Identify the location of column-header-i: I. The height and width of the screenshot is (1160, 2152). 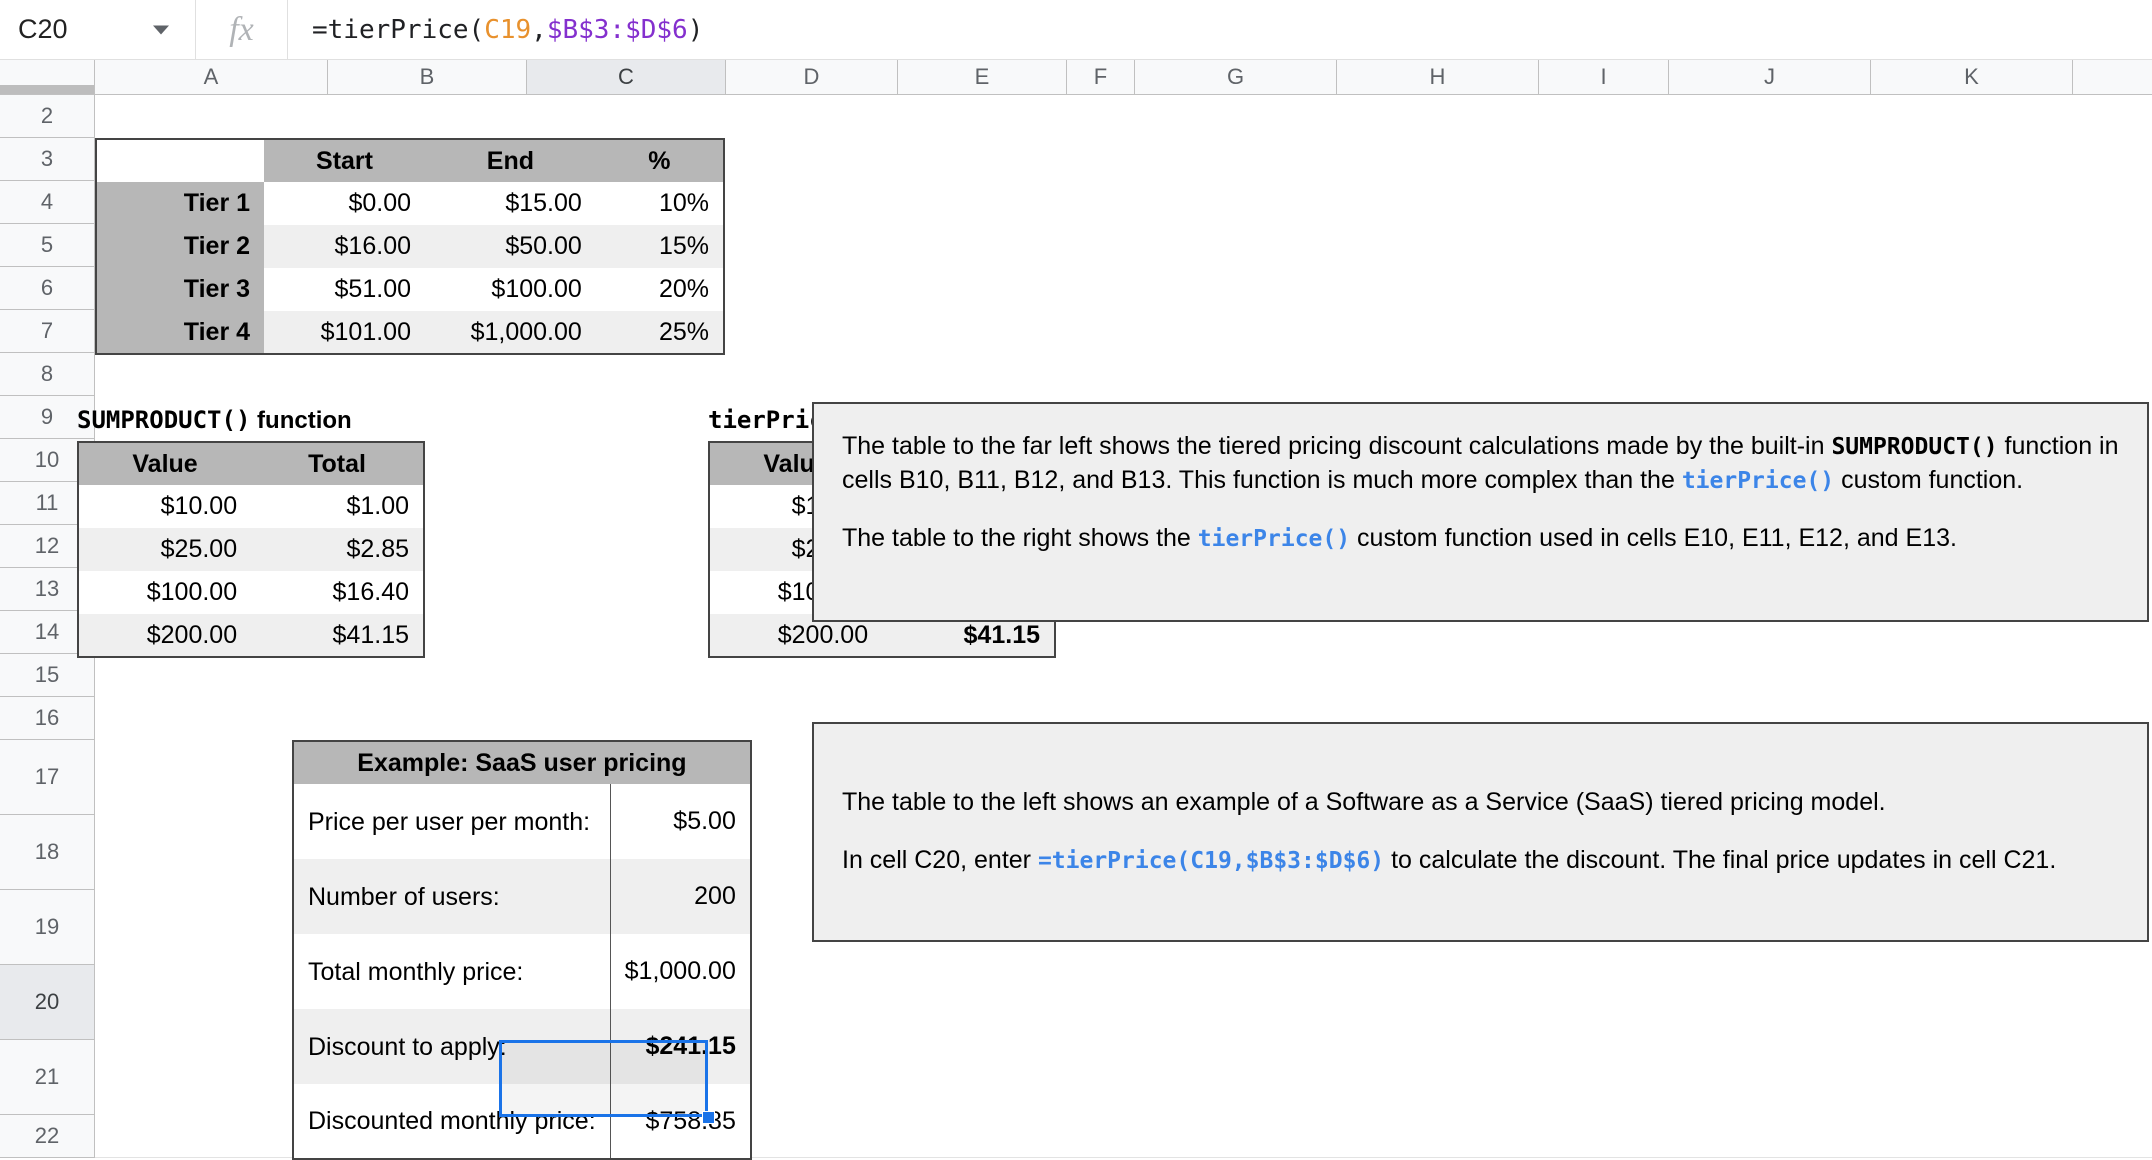
(1604, 77).